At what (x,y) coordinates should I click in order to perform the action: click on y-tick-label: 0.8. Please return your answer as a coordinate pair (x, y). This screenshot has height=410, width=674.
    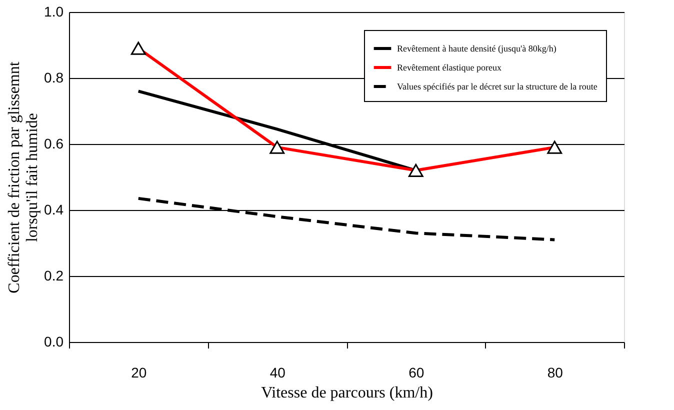
    Looking at the image, I should click on (54, 78).